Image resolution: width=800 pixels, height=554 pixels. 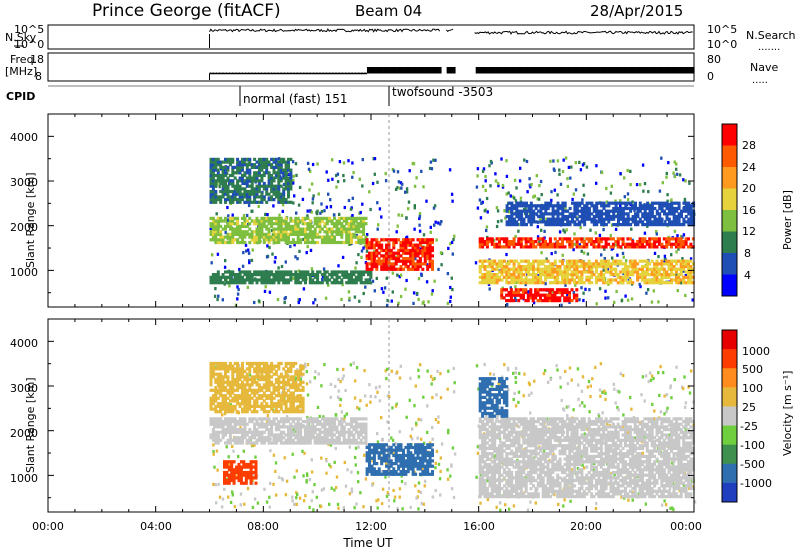 I want to click on nave-tick-low: 0, so click(x=710, y=76).